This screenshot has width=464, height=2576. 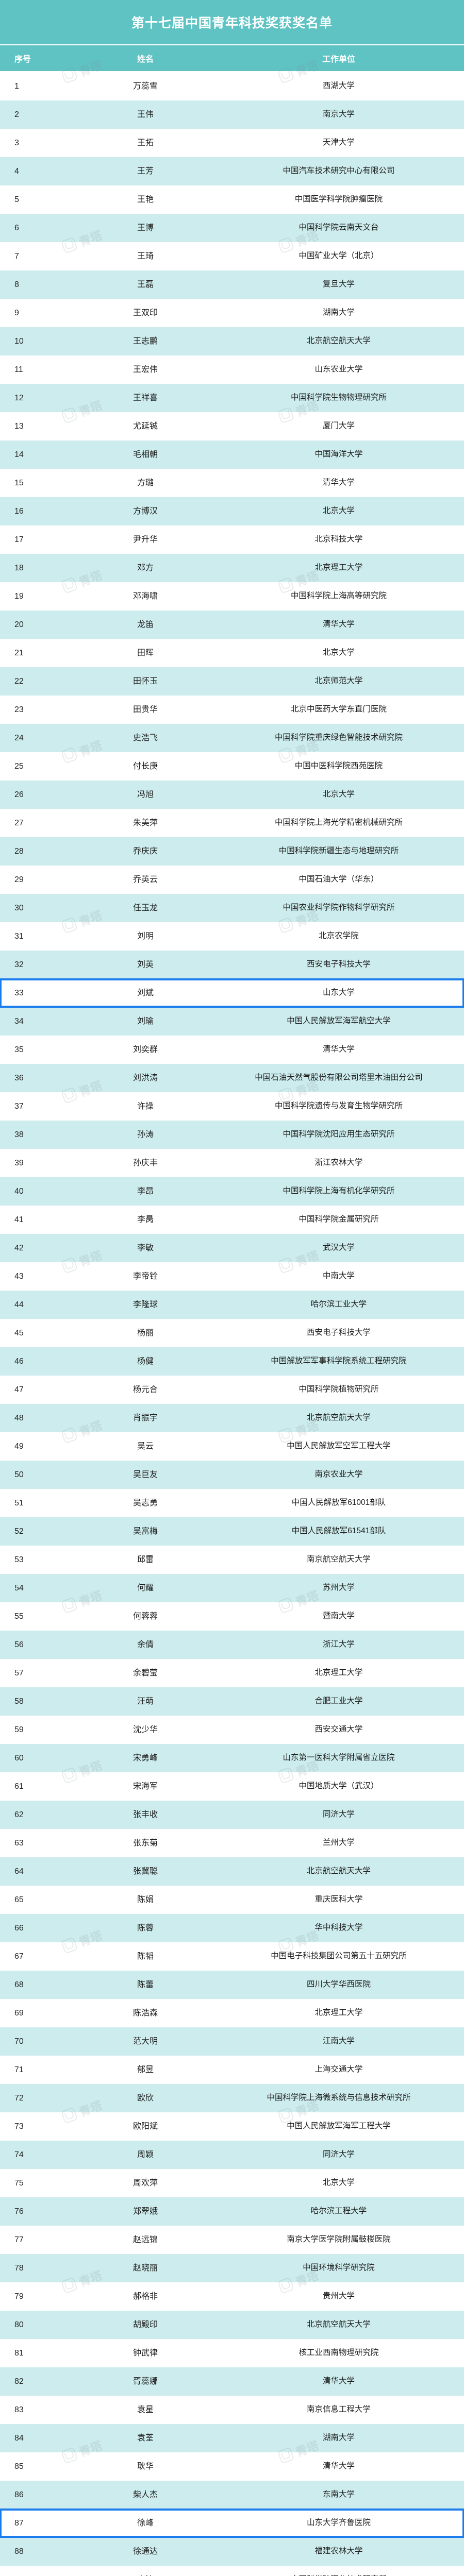 I want to click on cell-name: 孙涛, so click(x=145, y=1134).